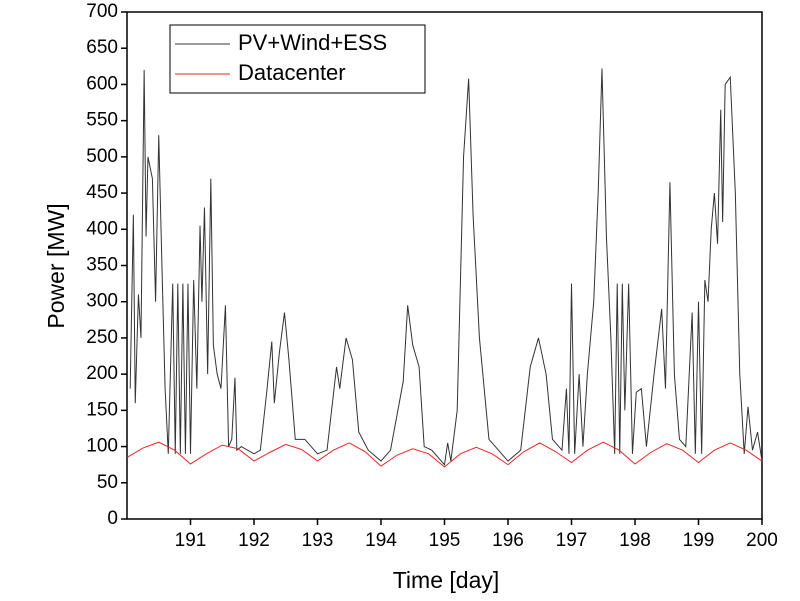  Describe the element at coordinates (102, 265) in the screenshot. I see `y-tick-label: 350` at that location.